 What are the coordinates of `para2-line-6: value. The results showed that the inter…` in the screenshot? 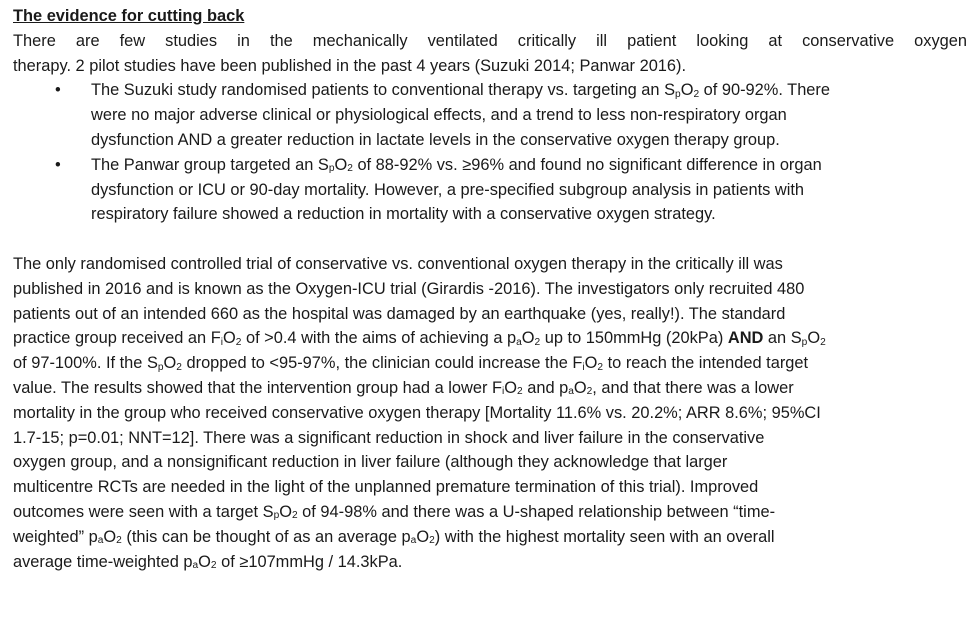 It's located at (403, 388).